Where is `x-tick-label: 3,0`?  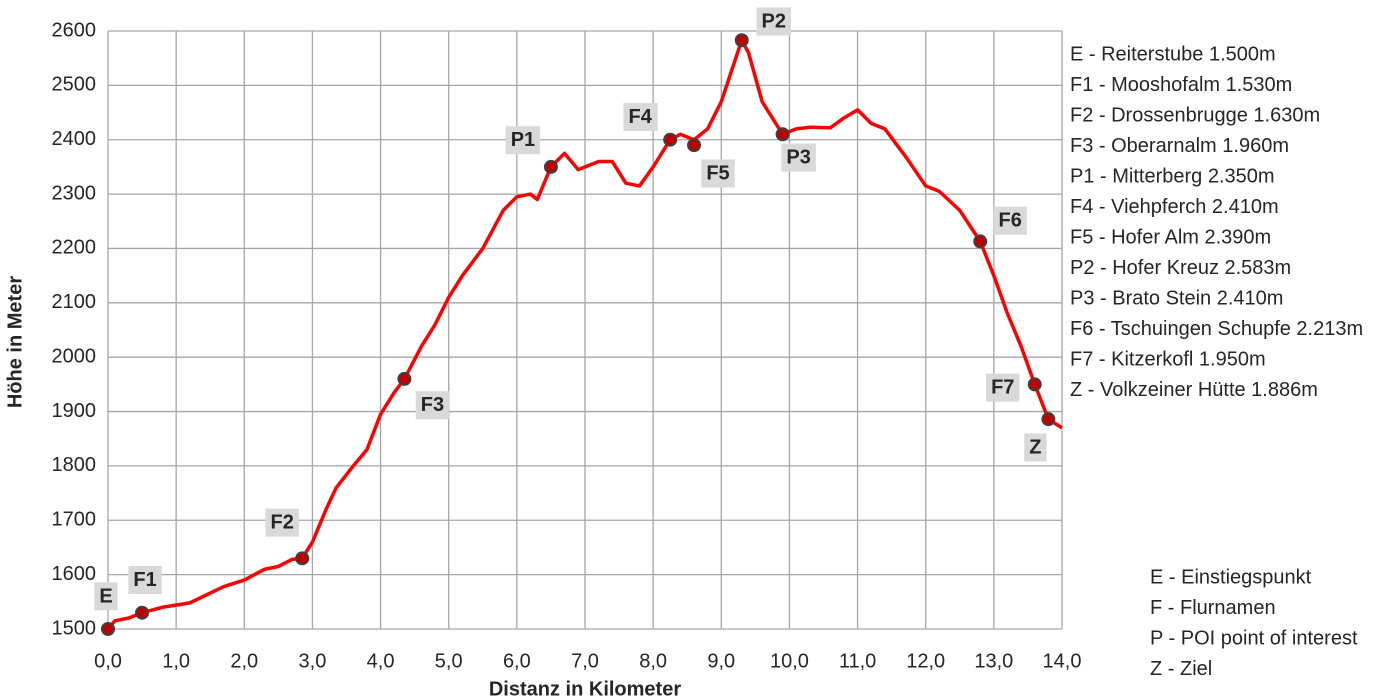 x-tick-label: 3,0 is located at coordinates (313, 661).